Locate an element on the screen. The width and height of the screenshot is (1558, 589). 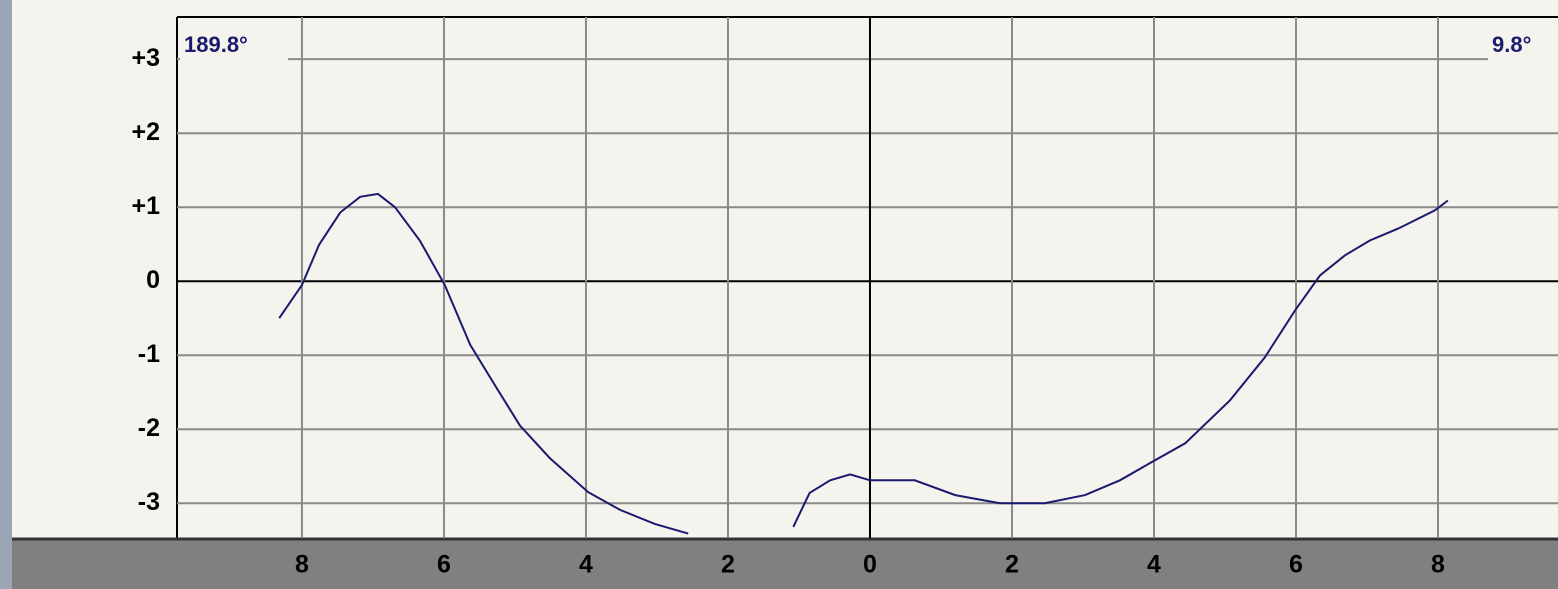
y-tick-label: -3 is located at coordinates (149, 502).